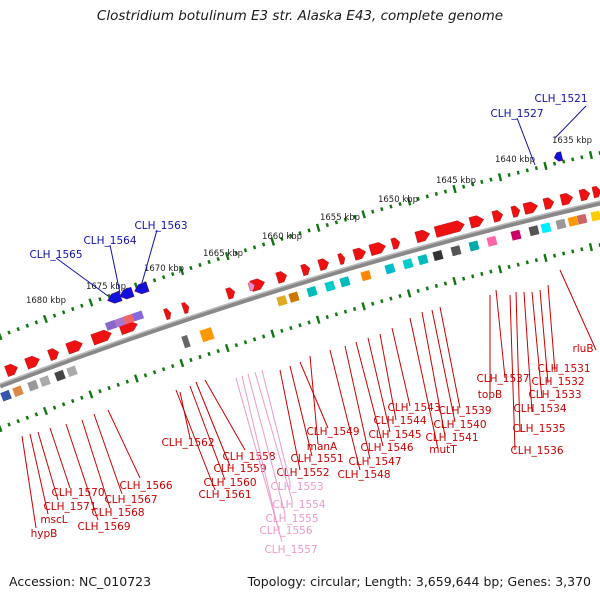  I want to click on left-gene-label: CLH_1571, so click(69, 507).